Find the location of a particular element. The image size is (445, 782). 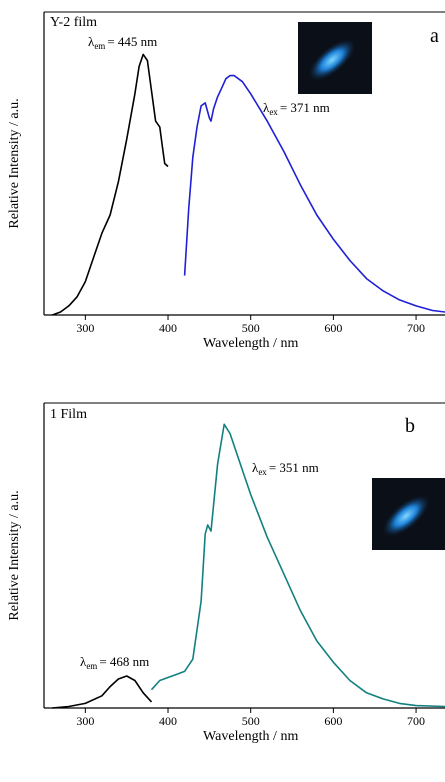

annotation: λem = 468 nm is located at coordinates (114, 662).